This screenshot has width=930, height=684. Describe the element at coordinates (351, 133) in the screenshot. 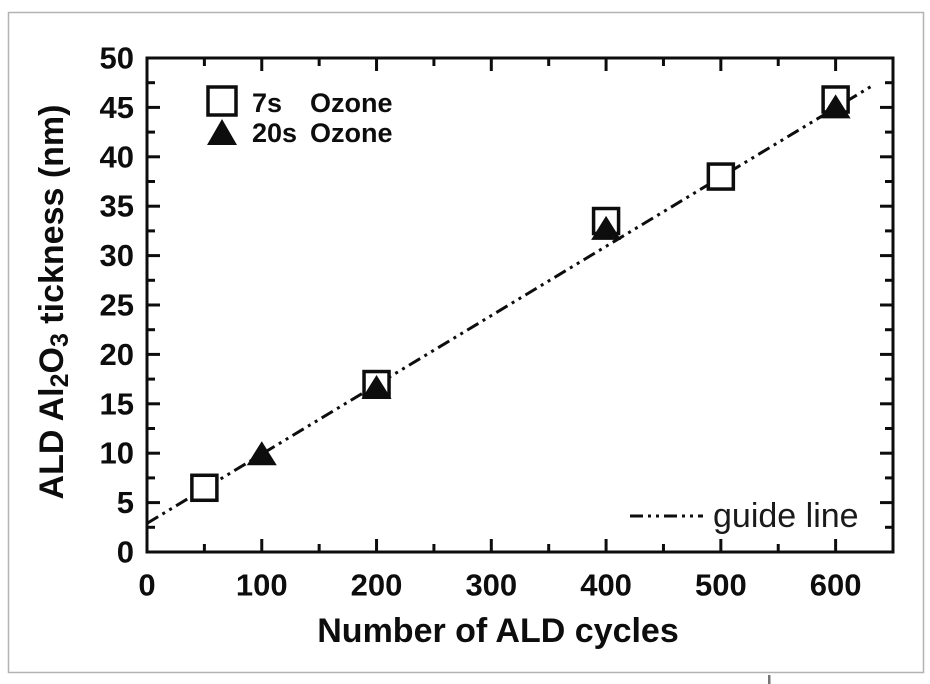

I see `legend-series2-name: Ozone` at that location.